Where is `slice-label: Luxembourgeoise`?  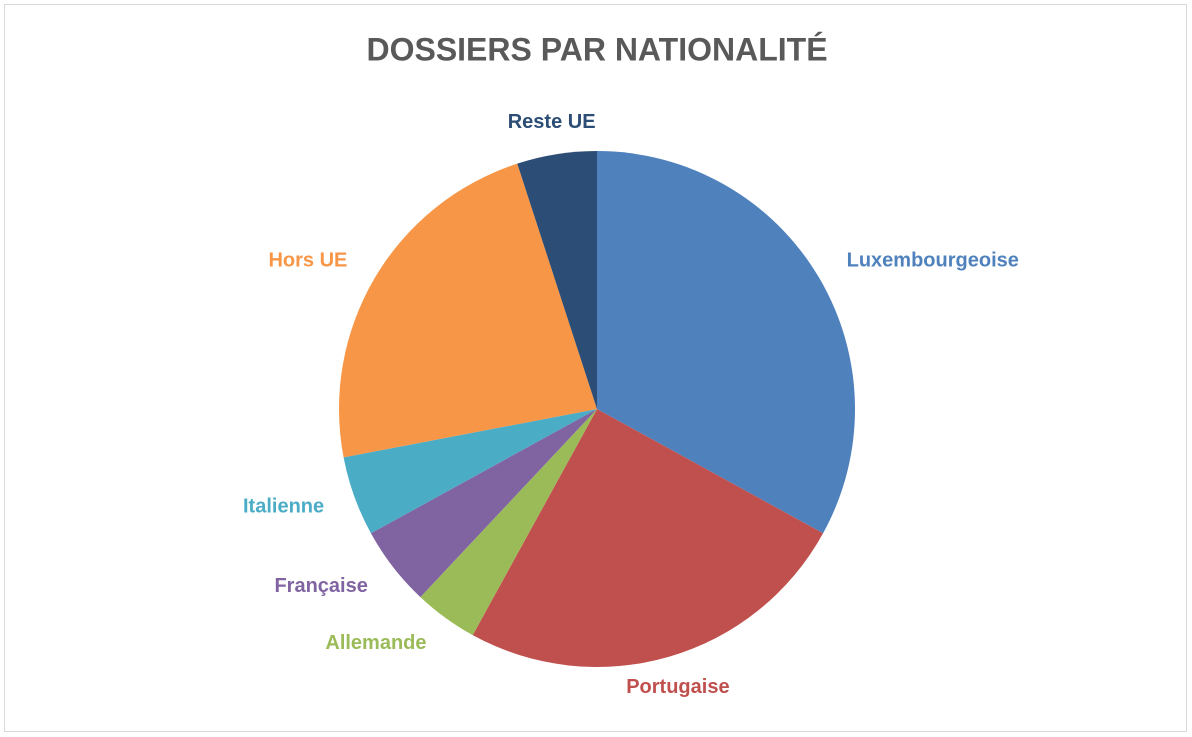
slice-label: Luxembourgeoise is located at coordinates (933, 261).